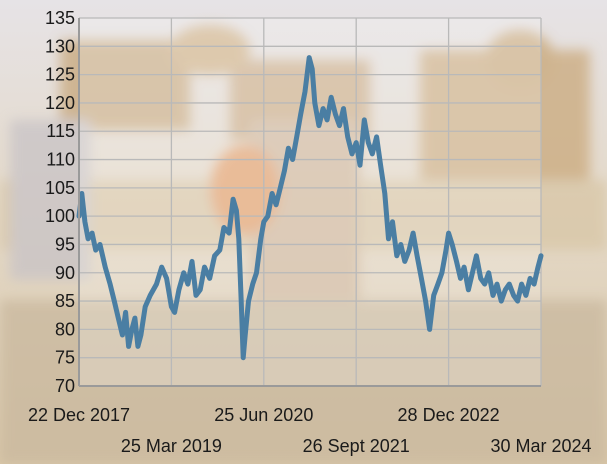  What do you see at coordinates (60, 18) in the screenshot?
I see `y-tick-label: 135` at bounding box center [60, 18].